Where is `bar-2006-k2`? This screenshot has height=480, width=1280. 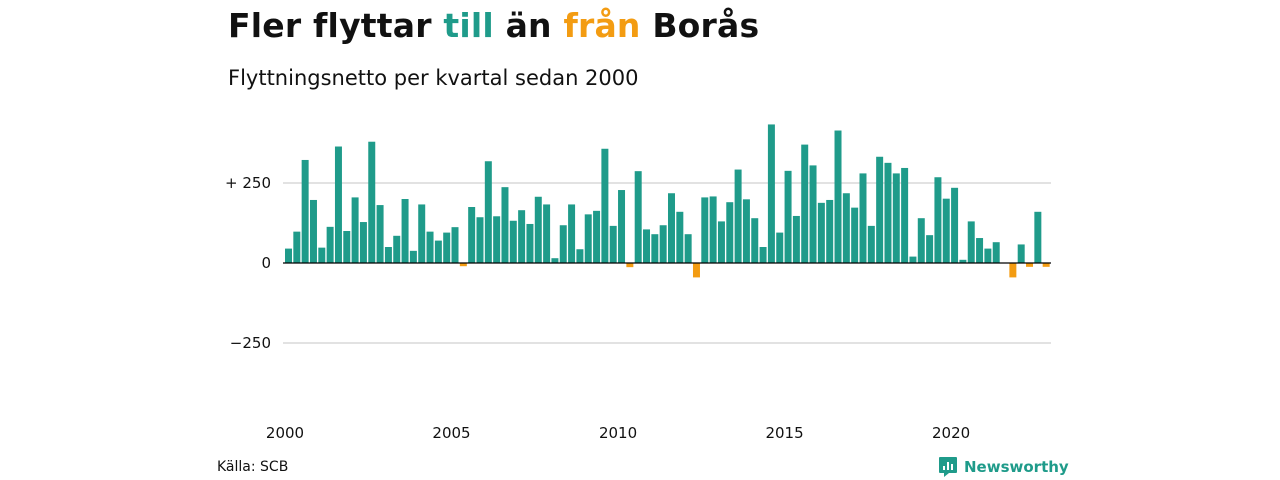 bar-2006-k2 is located at coordinates (497, 239).